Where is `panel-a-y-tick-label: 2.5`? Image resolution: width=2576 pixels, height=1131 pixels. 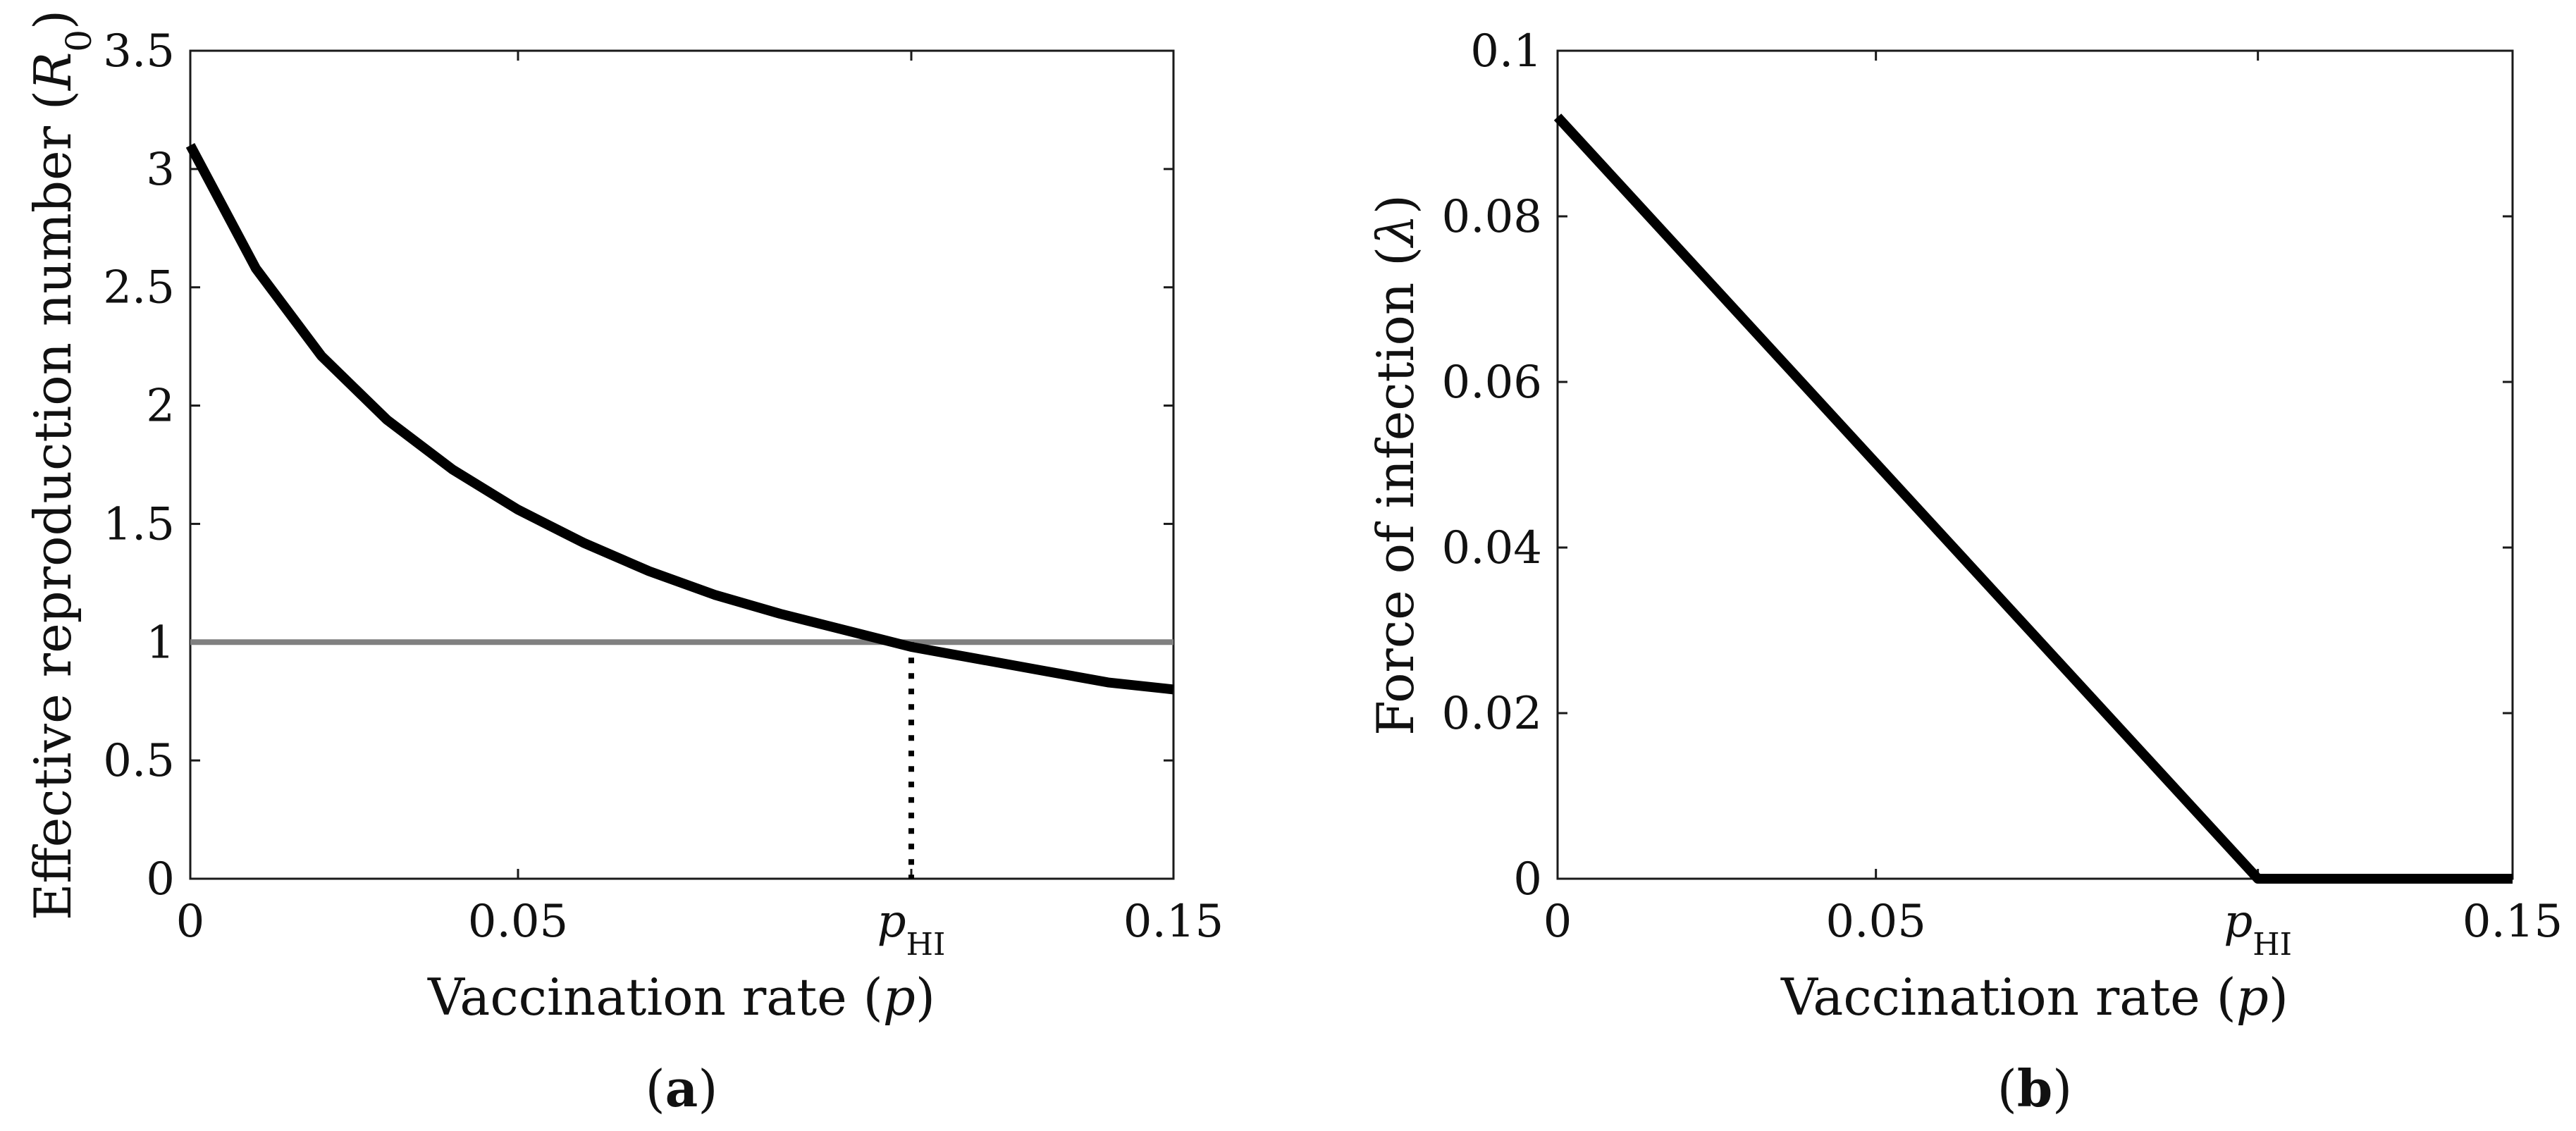 panel-a-y-tick-label: 2.5 is located at coordinates (139, 288).